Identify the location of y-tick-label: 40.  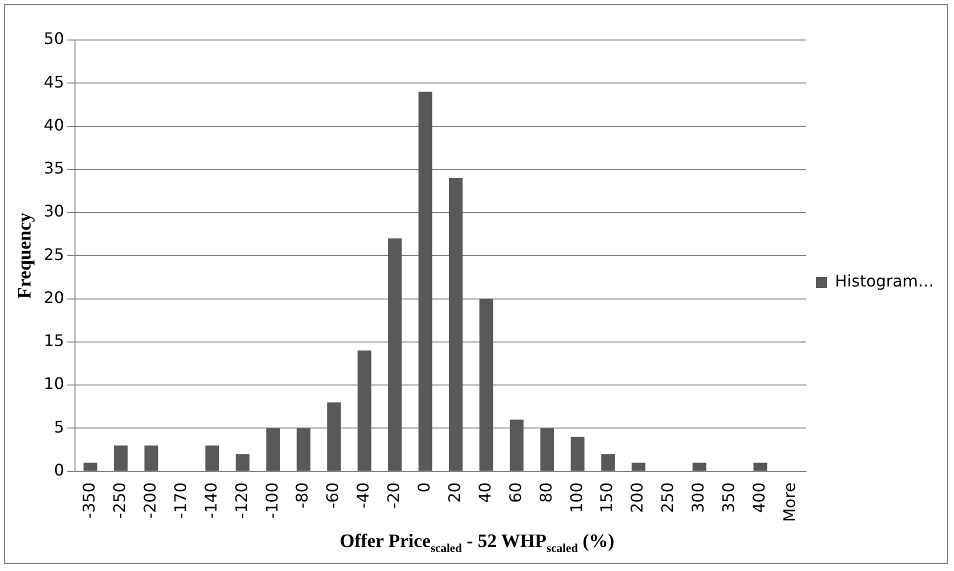
(54, 124).